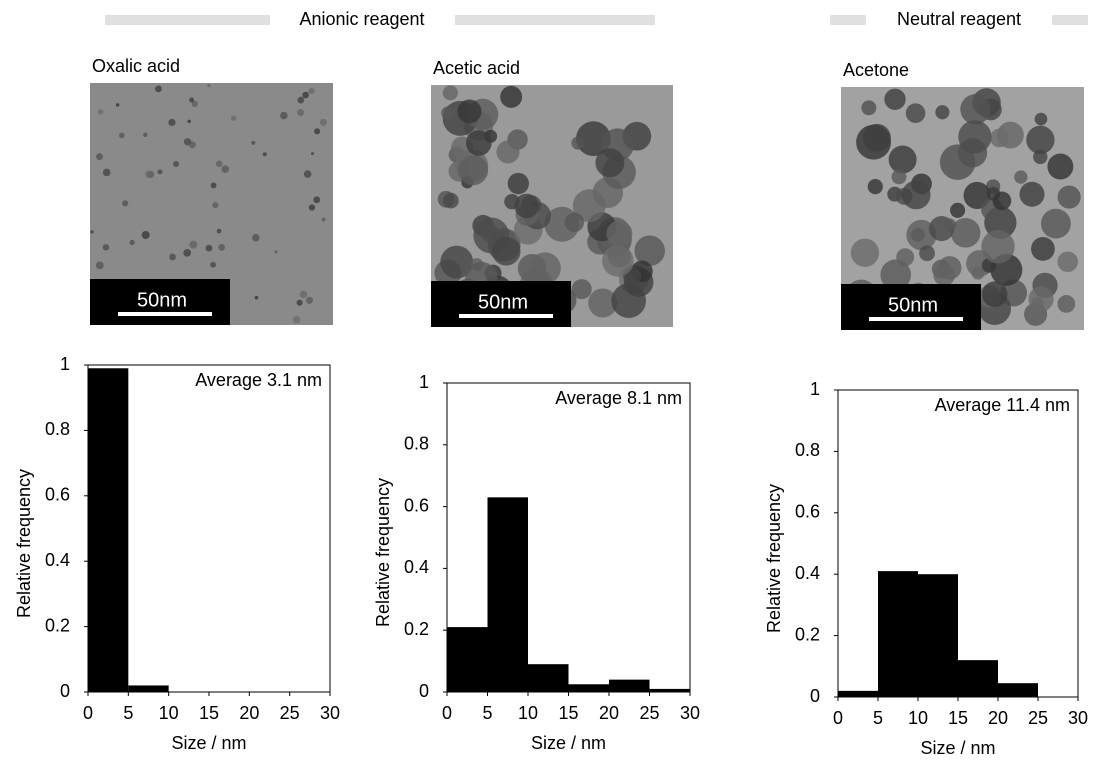 Image resolution: width=1097 pixels, height=760 pixels. What do you see at coordinates (1038, 718) in the screenshot?
I see `x-tick-label: 25` at bounding box center [1038, 718].